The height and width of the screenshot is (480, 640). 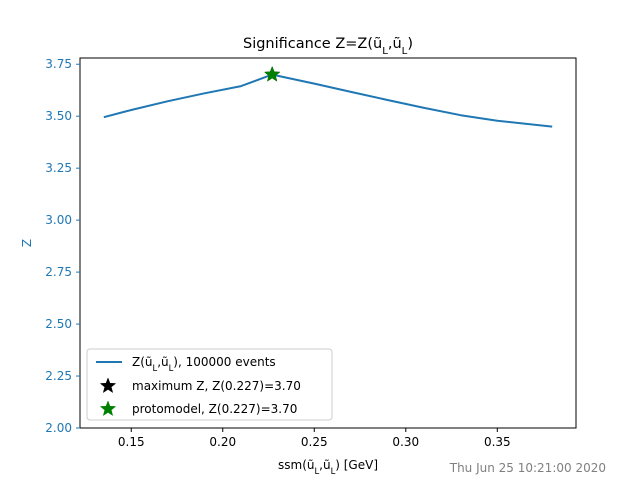 What do you see at coordinates (62, 246) in the screenshot?
I see `y-axis-ticks: 2.00 2.25 2.50 2.75 3.00 3.25 3.50 3.75` at bounding box center [62, 246].